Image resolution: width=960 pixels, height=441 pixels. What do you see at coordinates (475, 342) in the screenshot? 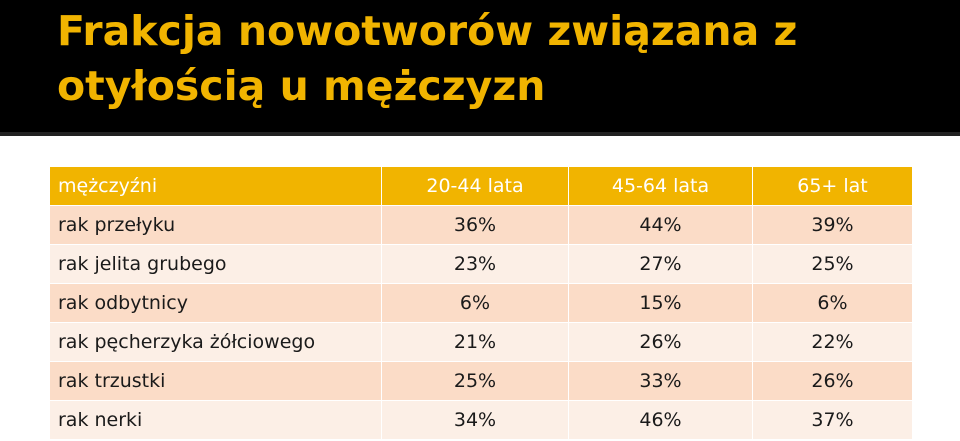
I see `cell-value: 21%` at bounding box center [475, 342].